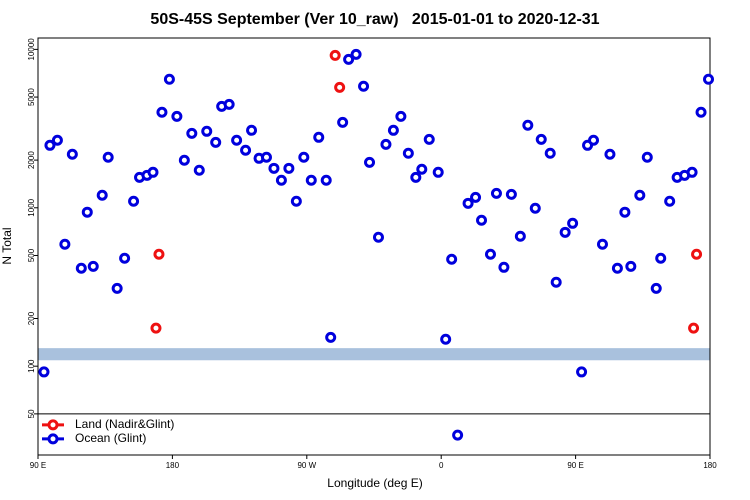  What do you see at coordinates (306, 465) in the screenshot?
I see `x-tick-label: 90 W` at bounding box center [306, 465].